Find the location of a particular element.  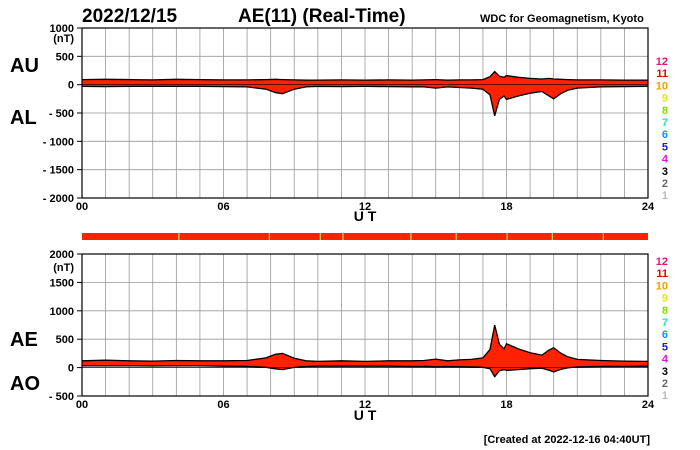

panel2-lower-label: AO is located at coordinates (25, 384).